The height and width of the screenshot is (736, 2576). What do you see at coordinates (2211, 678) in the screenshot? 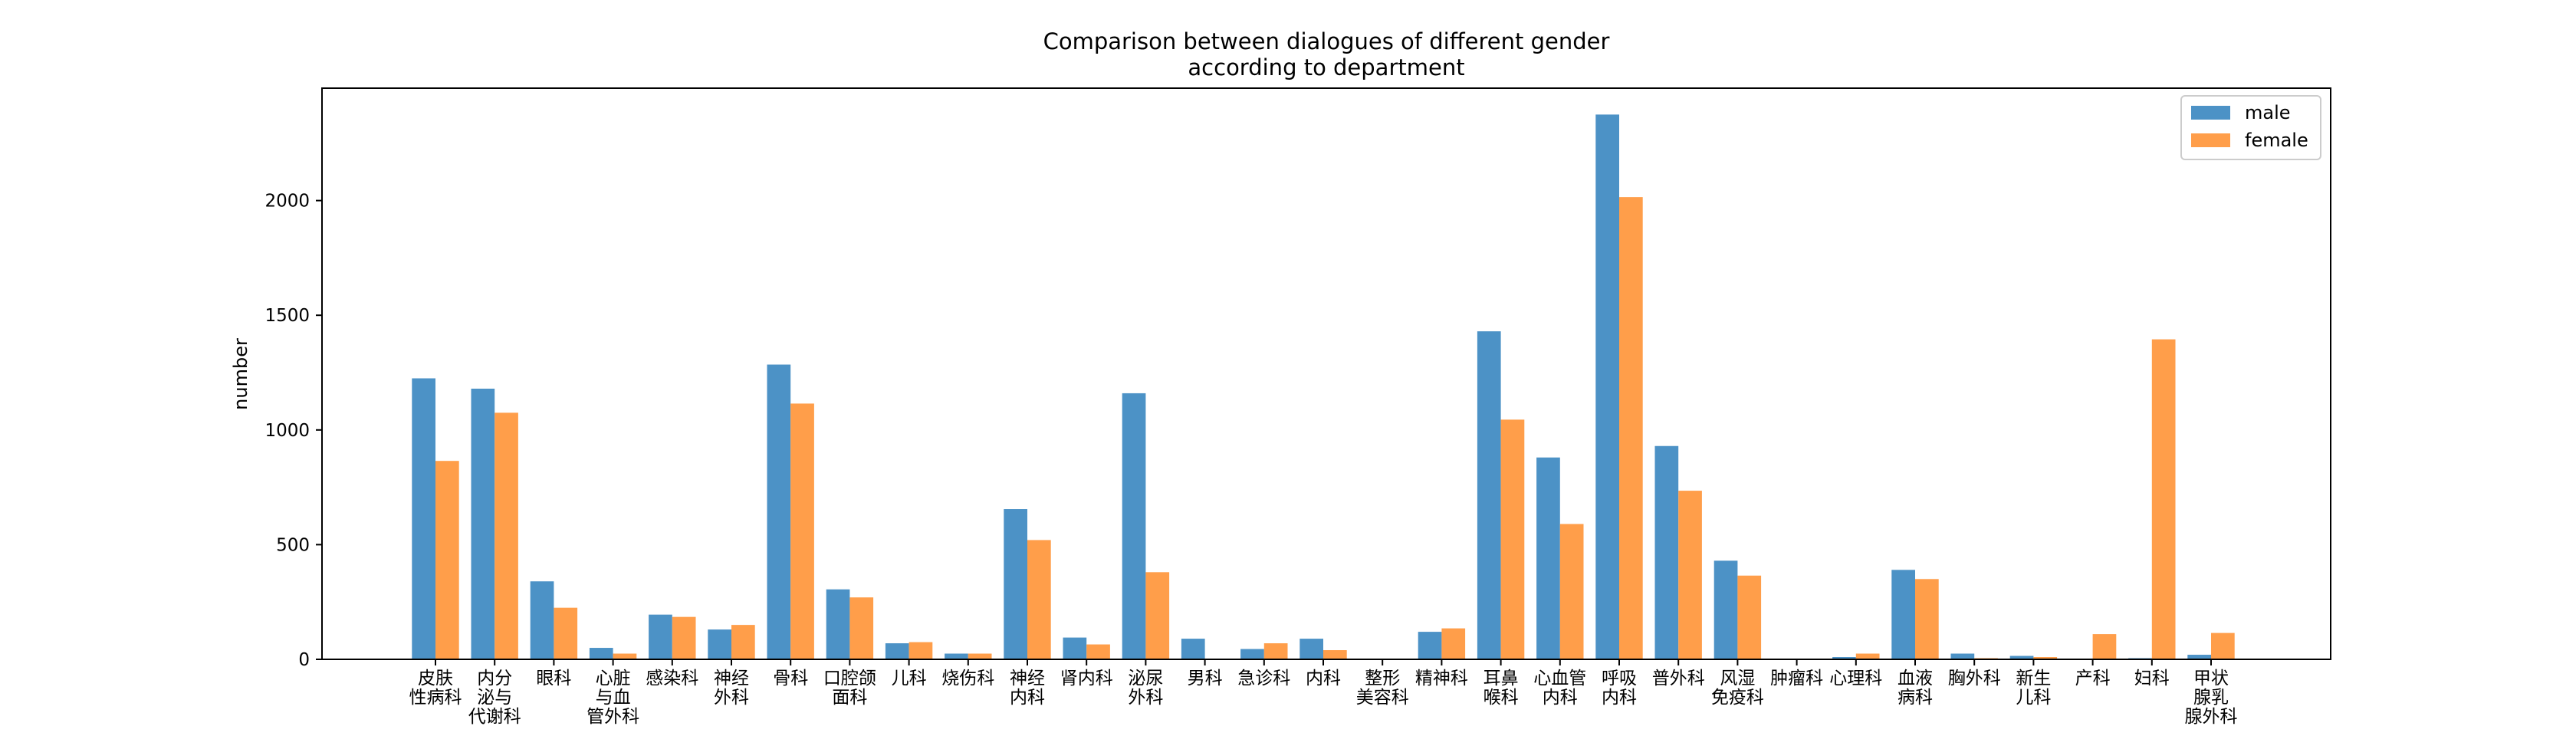
I see `x-tick-label: 甲状` at bounding box center [2211, 678].